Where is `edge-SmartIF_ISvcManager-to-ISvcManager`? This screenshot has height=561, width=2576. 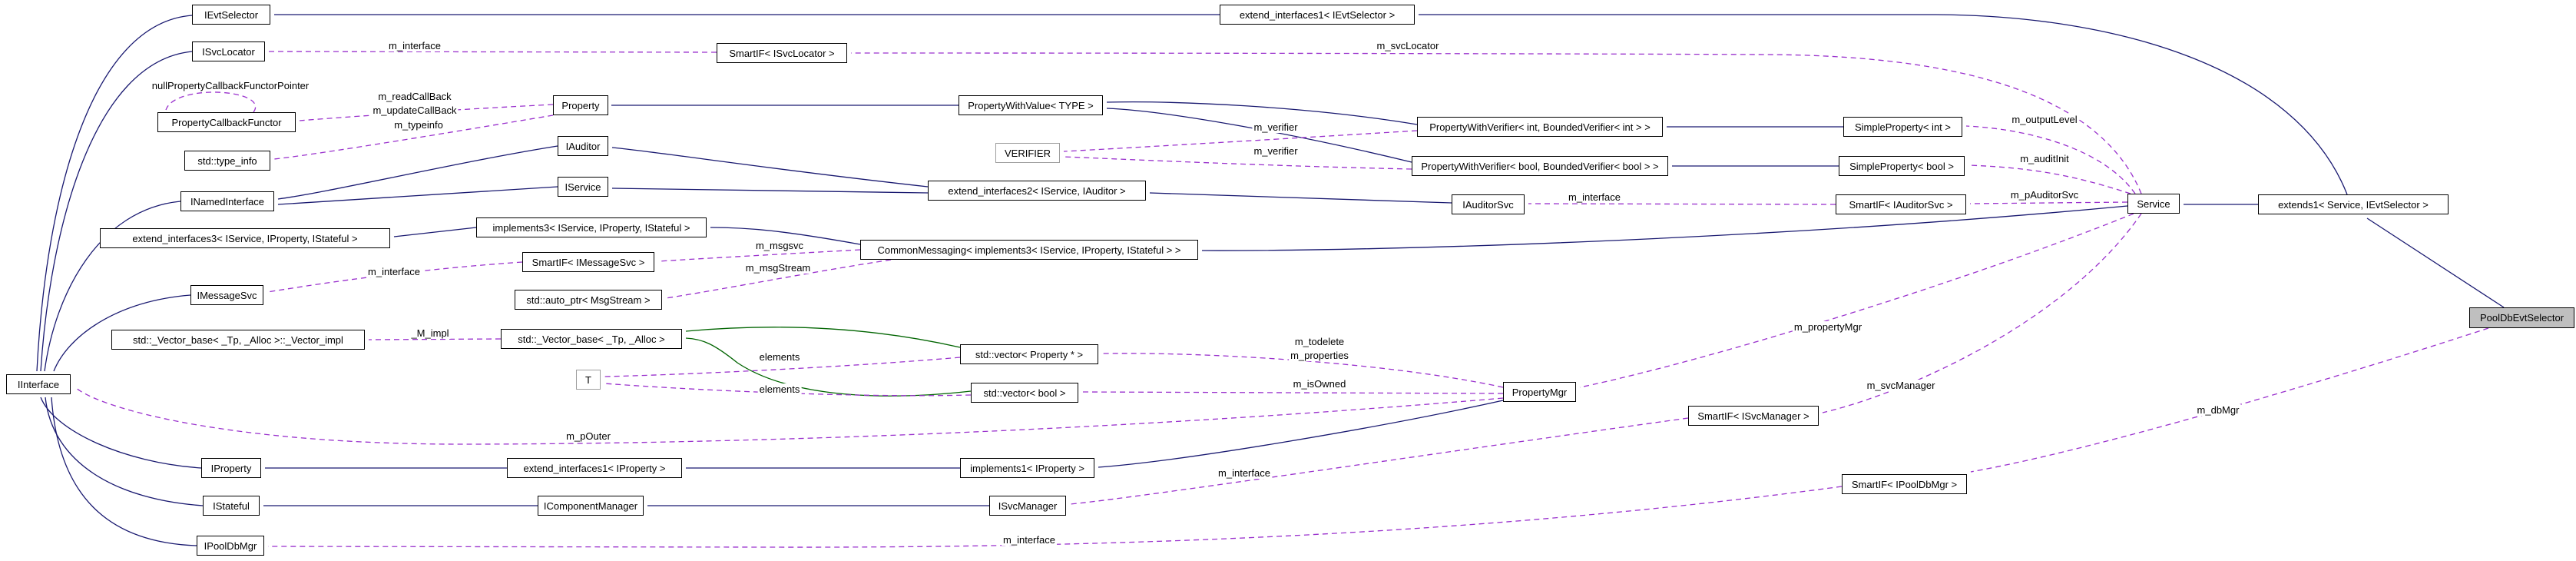 edge-SmartIF_ISvcManager-to-ISvcManager is located at coordinates (1379, 461).